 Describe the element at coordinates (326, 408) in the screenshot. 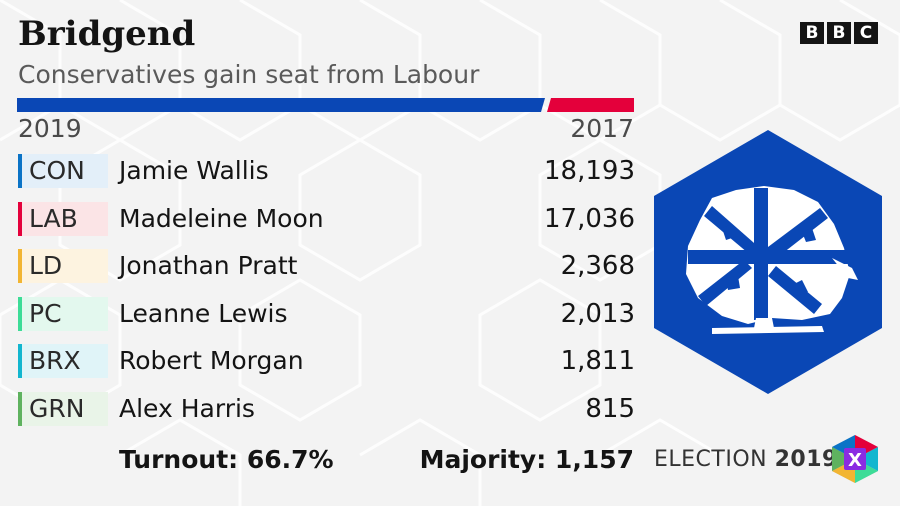

I see `result-row: GRN Alex Harris 815` at that location.